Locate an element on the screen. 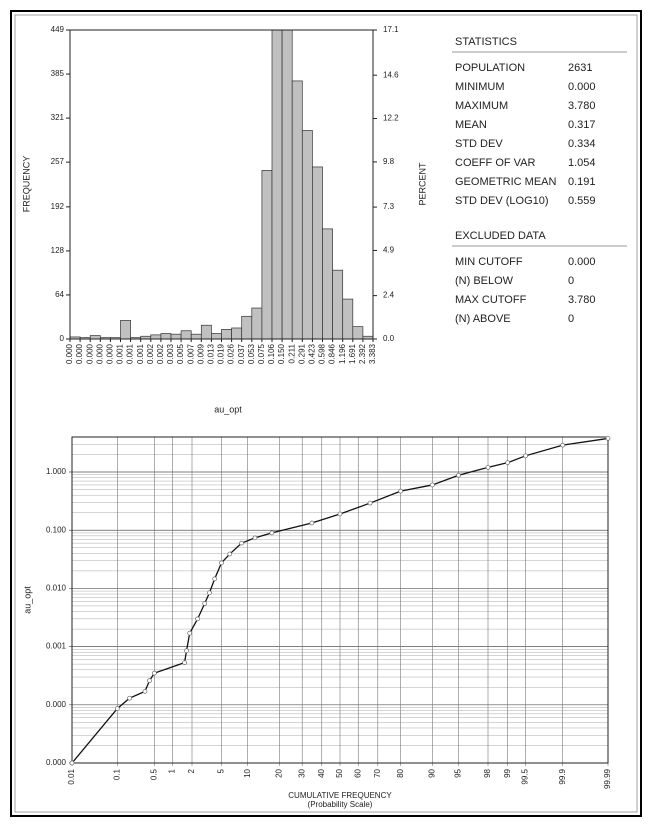 The height and width of the screenshot is (832, 652). x-tick-label: 0.5 is located at coordinates (153, 774).